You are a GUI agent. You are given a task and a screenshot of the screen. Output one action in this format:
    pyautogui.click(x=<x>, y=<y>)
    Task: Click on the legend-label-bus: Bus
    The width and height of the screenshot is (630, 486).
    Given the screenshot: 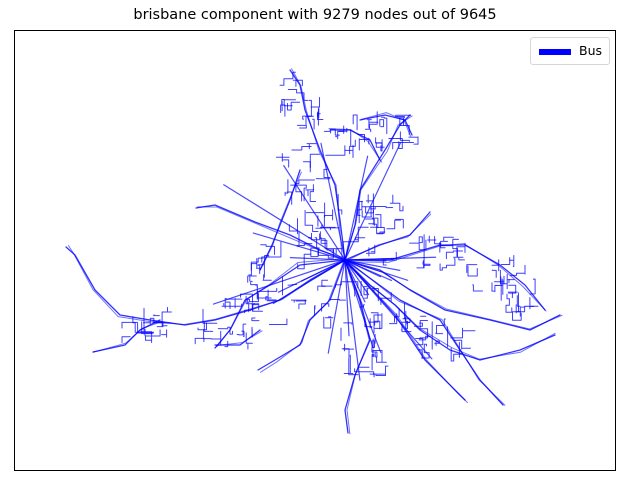 What is the action you would take?
    pyautogui.click(x=591, y=50)
    